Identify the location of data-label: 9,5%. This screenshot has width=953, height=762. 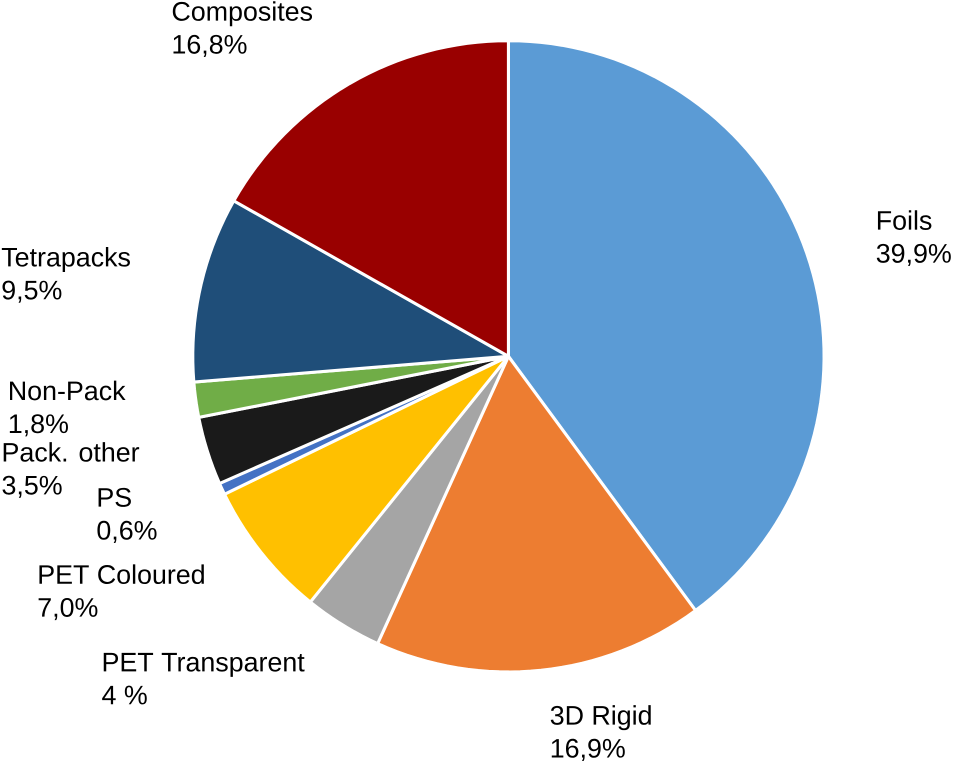
(32, 291).